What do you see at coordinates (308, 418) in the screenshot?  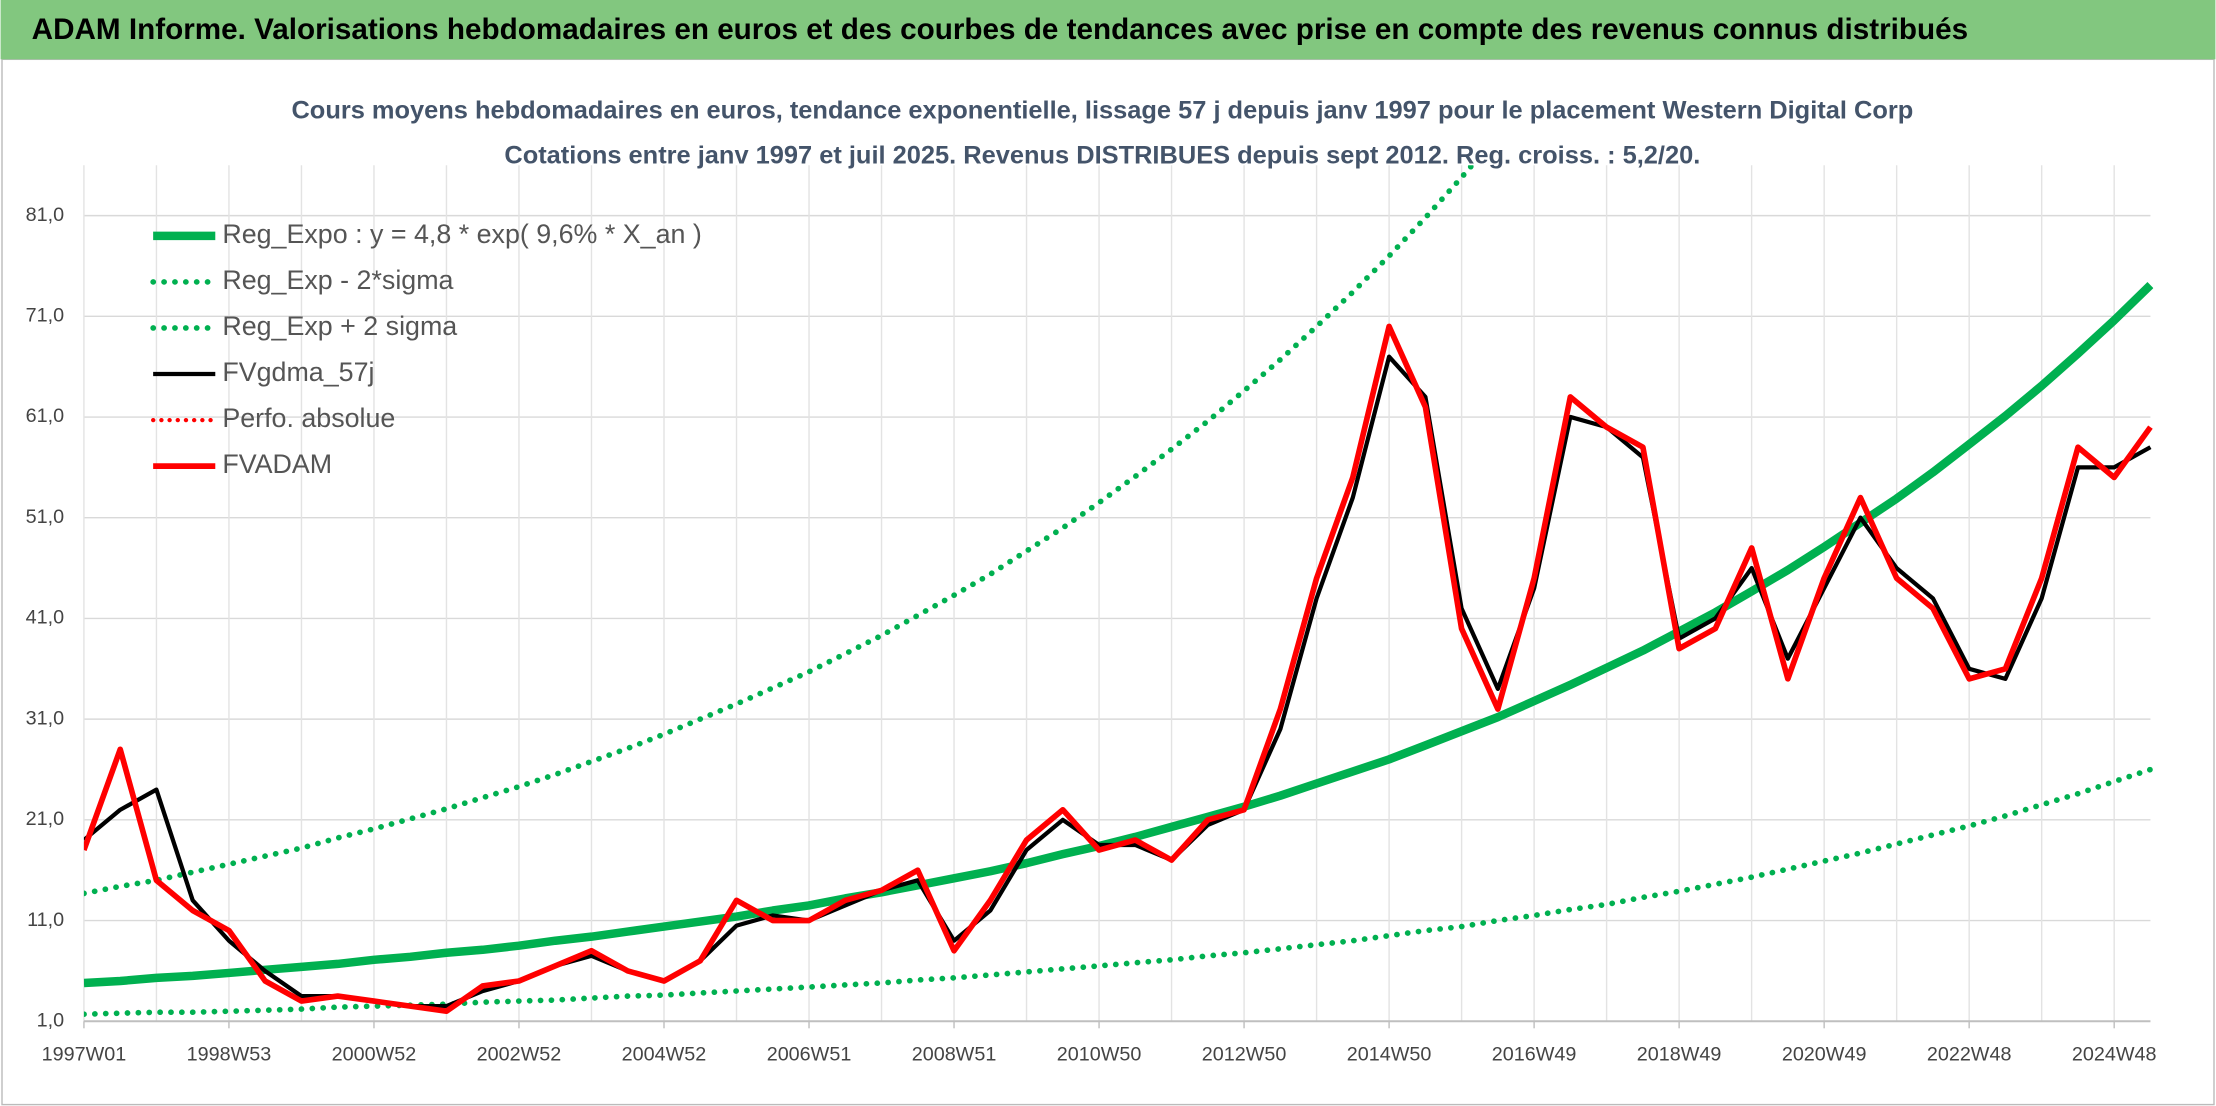 I see `legend-label: Perfo. absolue` at bounding box center [308, 418].